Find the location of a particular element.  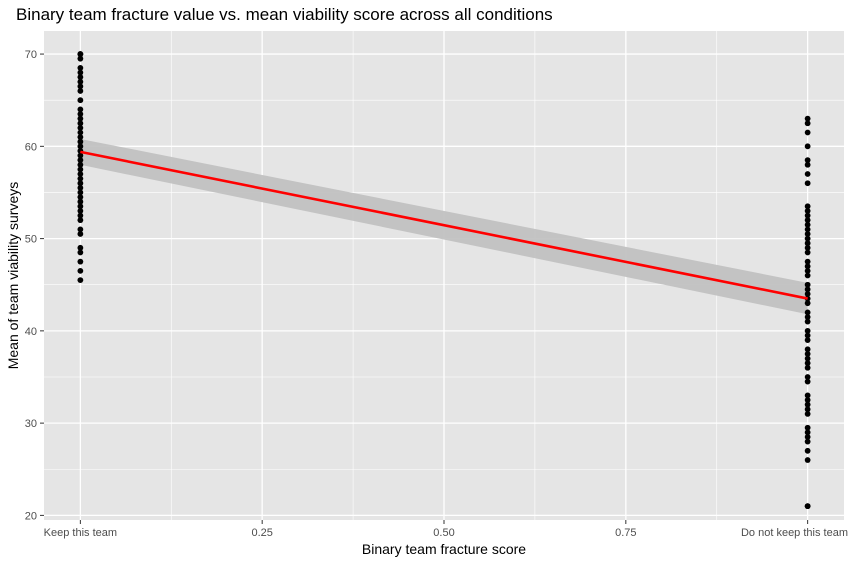

x-tick-label: Keep this team is located at coordinates (80, 533).